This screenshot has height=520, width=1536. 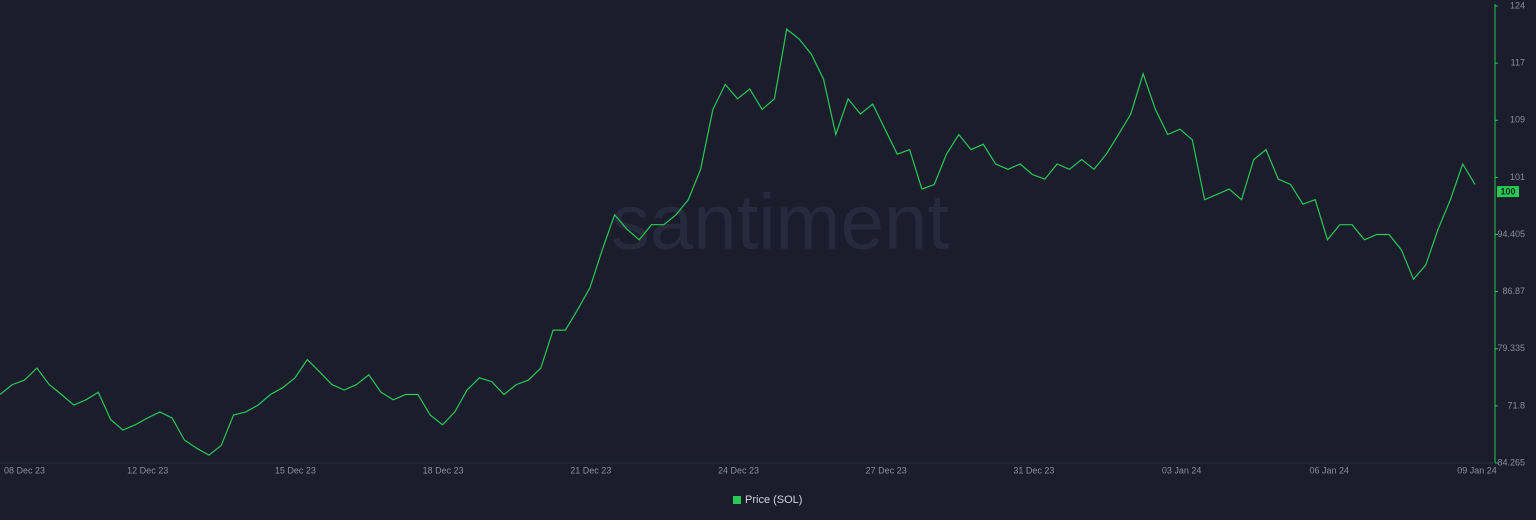 What do you see at coordinates (738, 470) in the screenshot?
I see `x-tick-label: 24 Dec 23` at bounding box center [738, 470].